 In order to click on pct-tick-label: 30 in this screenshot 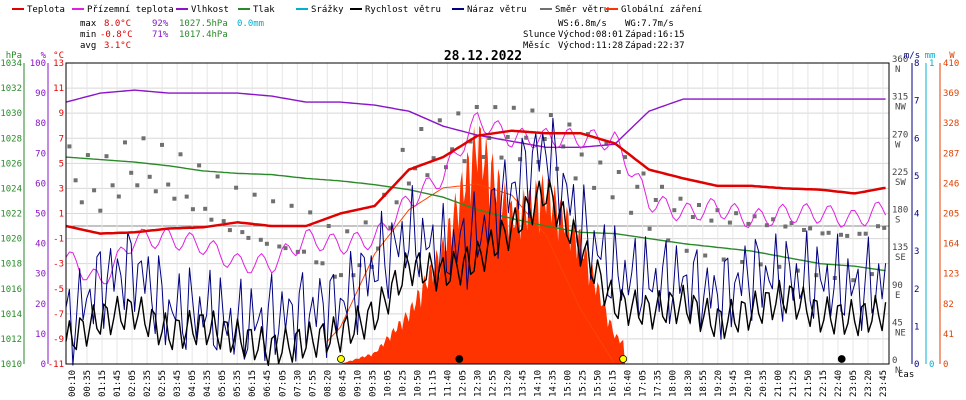, I will do `click(40, 275)`.